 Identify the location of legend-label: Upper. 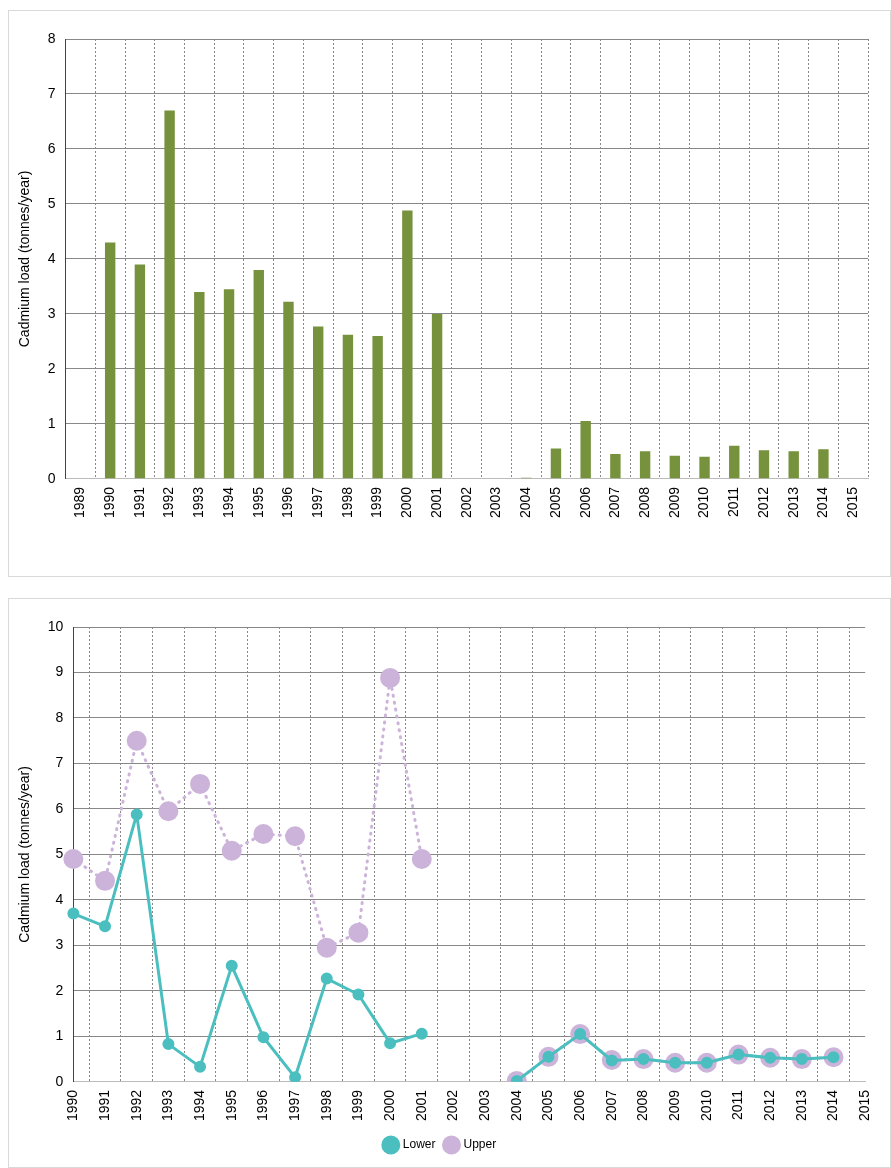
(480, 1144).